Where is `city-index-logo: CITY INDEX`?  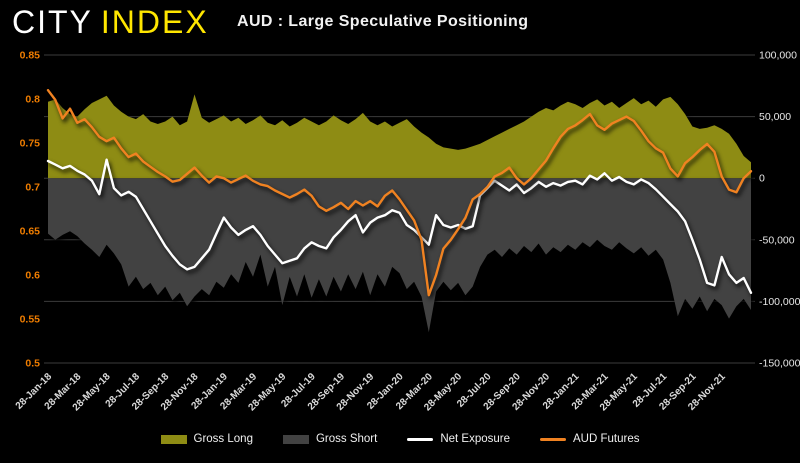
city-index-logo: CITY INDEX is located at coordinates (110, 22).